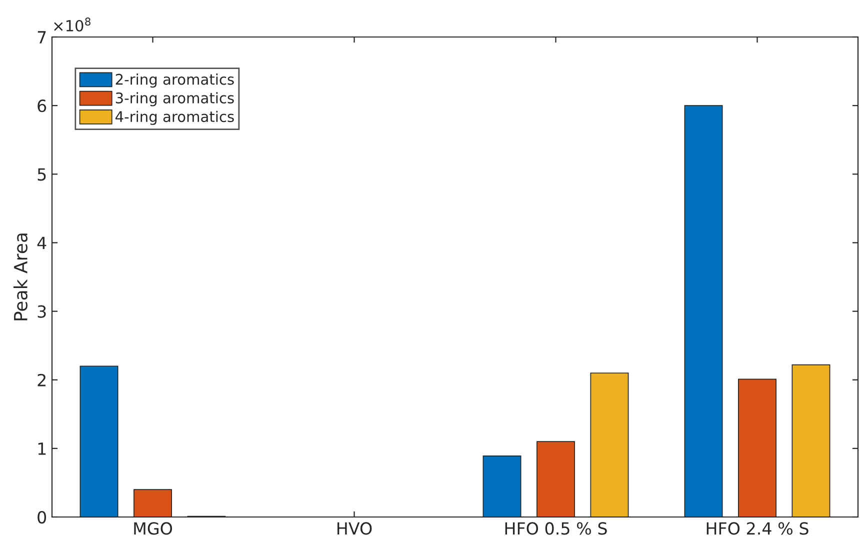 Image resolution: width=861 pixels, height=542 pixels. I want to click on y-tick-label: 5, so click(42, 174).